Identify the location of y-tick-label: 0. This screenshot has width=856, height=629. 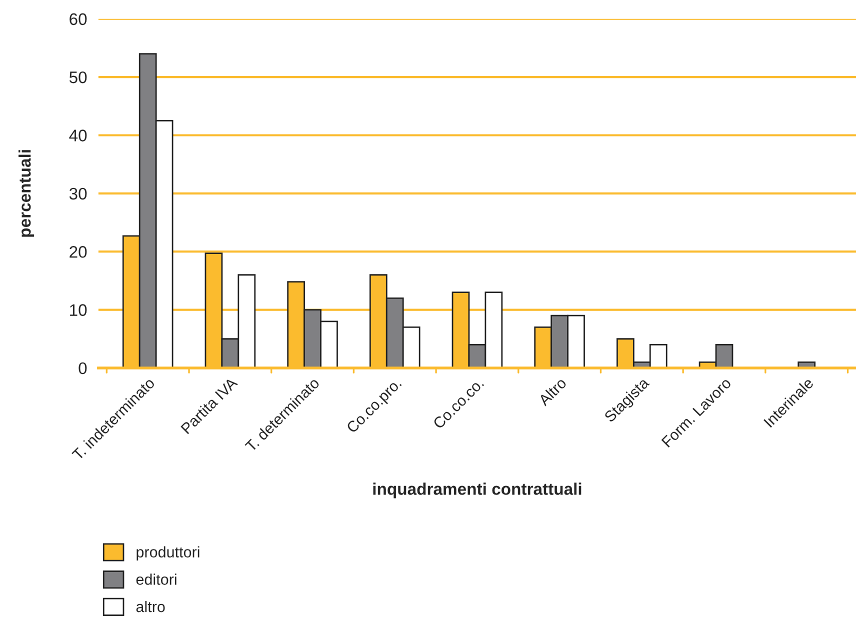
(82, 368).